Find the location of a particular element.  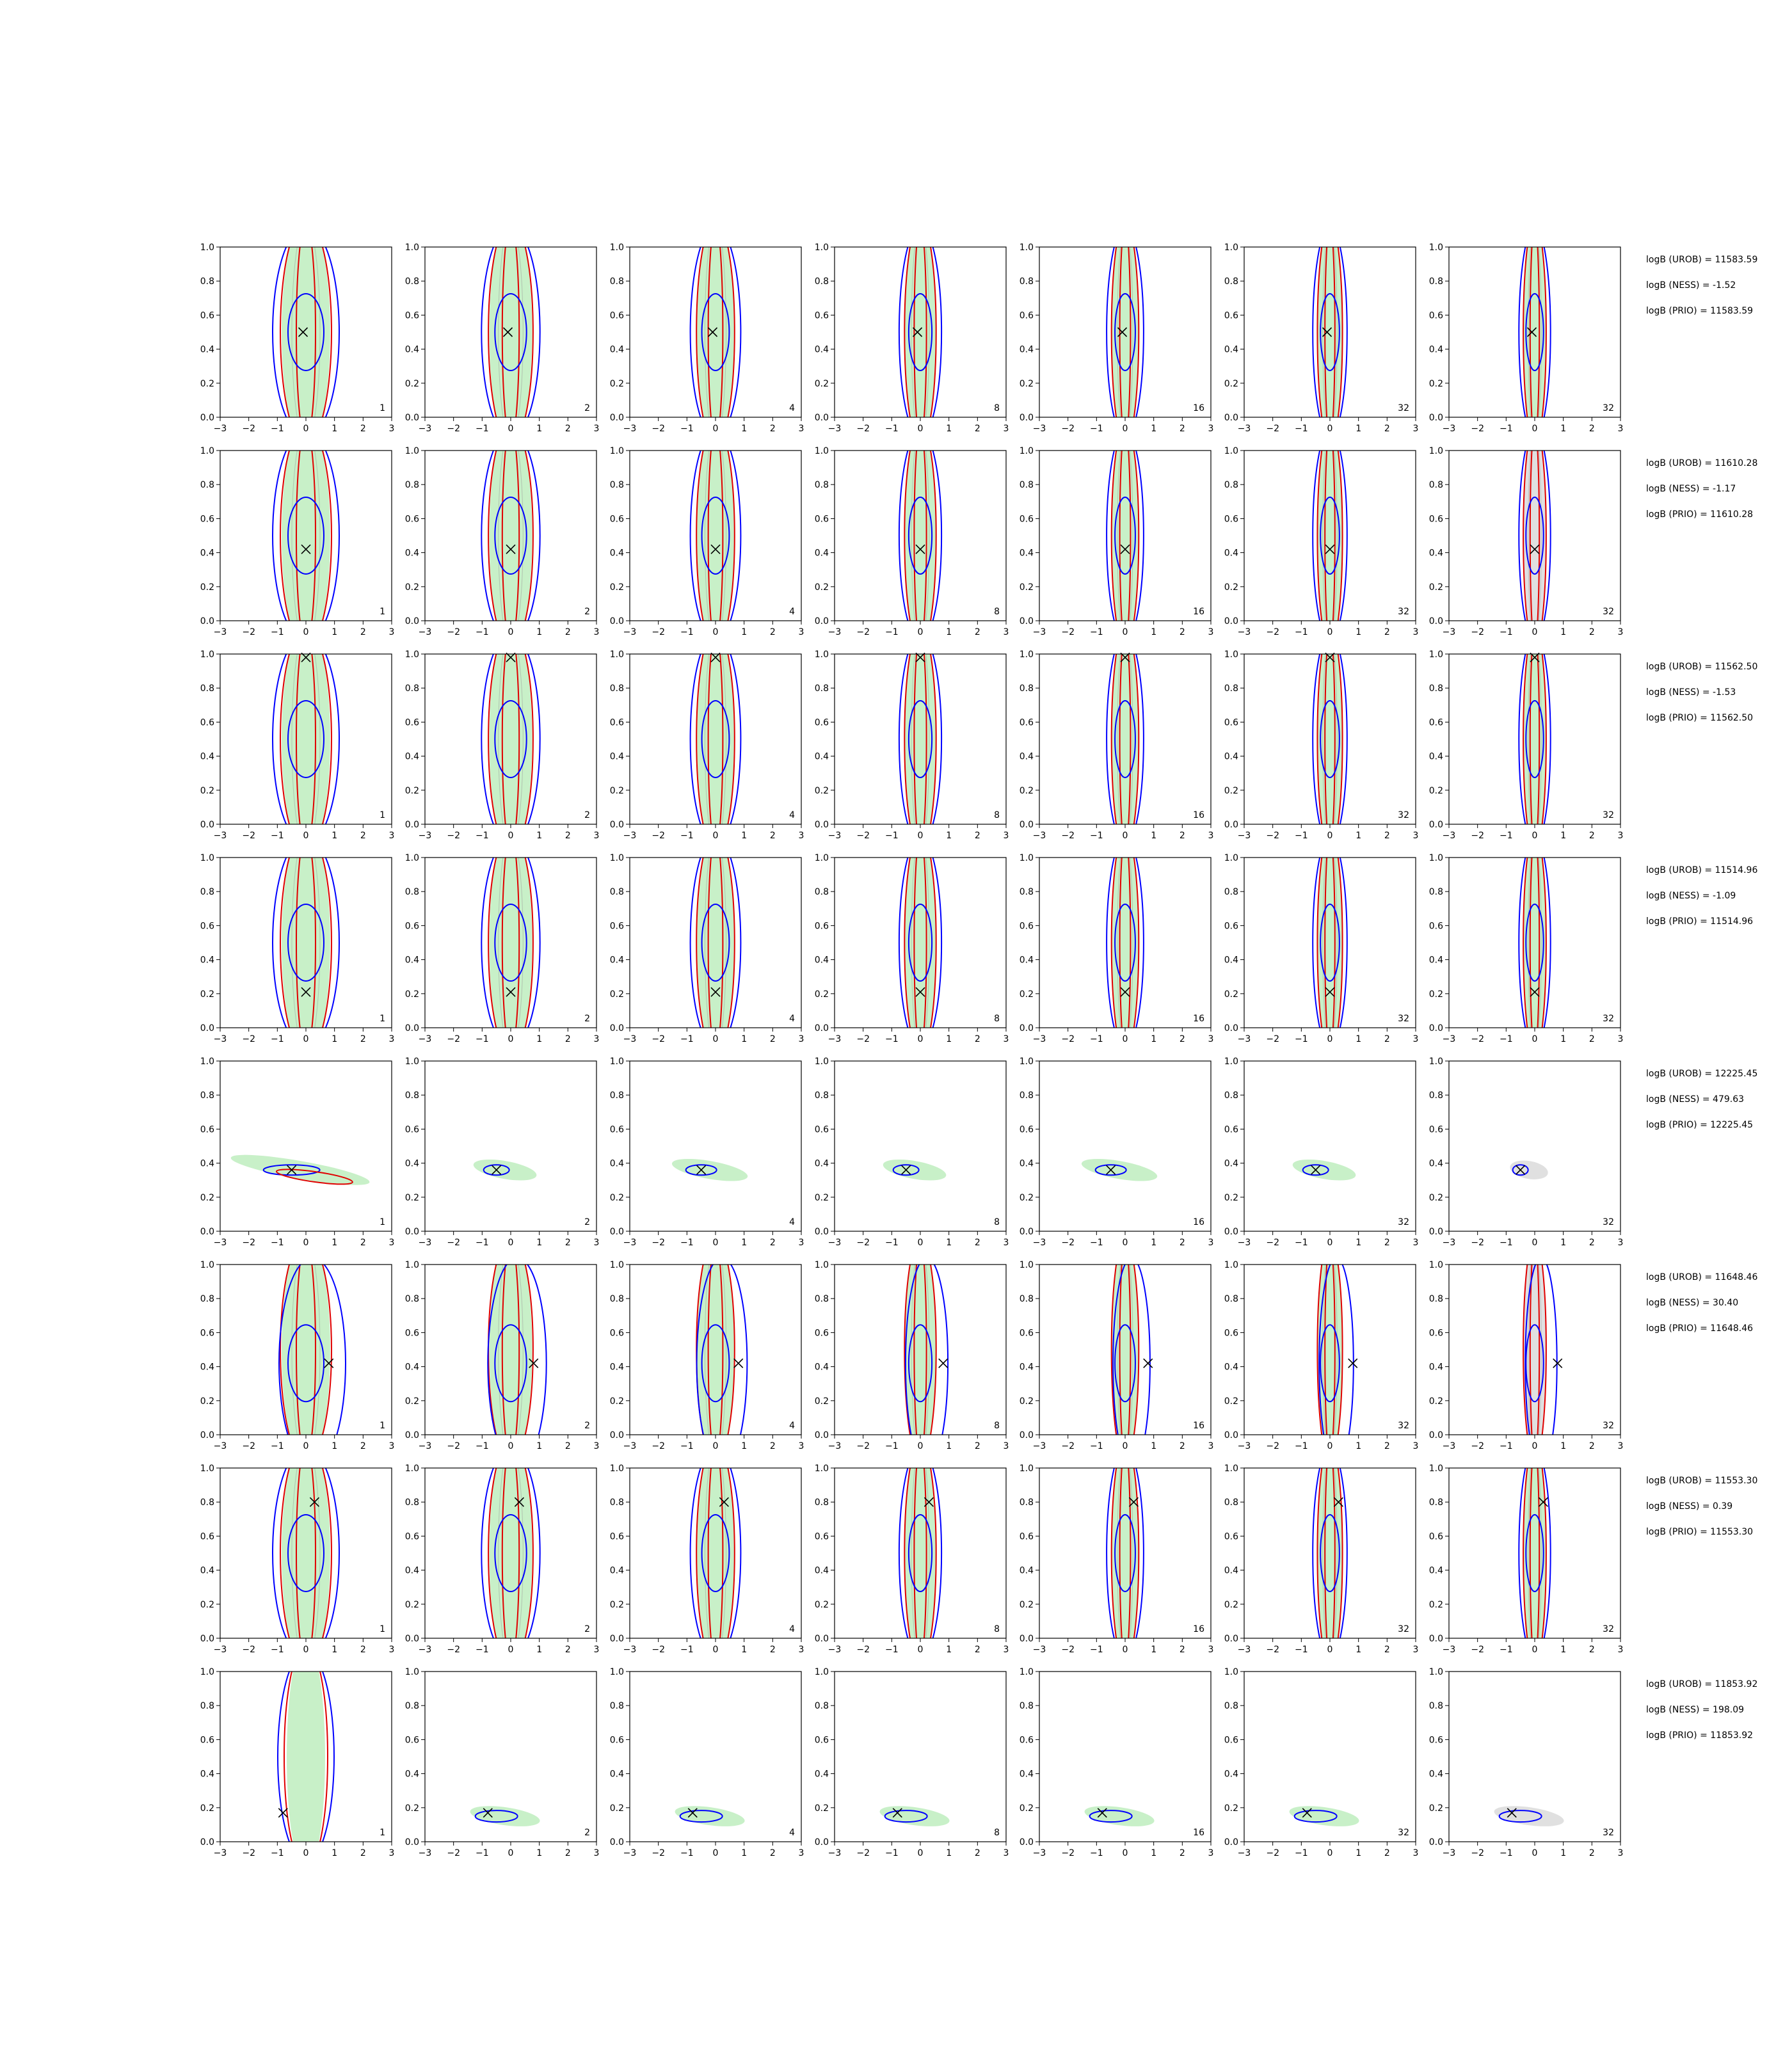

panel-r8-c5: −3 −2 −1 0 1 2 3 0.0 0.2 0.4 0.6 0.8 1.0 16 is located at coordinates (1117, 1762).